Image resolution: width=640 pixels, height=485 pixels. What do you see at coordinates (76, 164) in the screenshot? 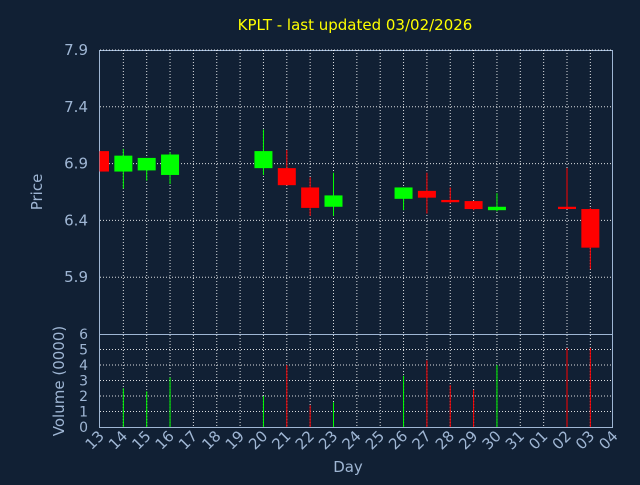
I see `price-tick-label: 6.9` at bounding box center [76, 164].